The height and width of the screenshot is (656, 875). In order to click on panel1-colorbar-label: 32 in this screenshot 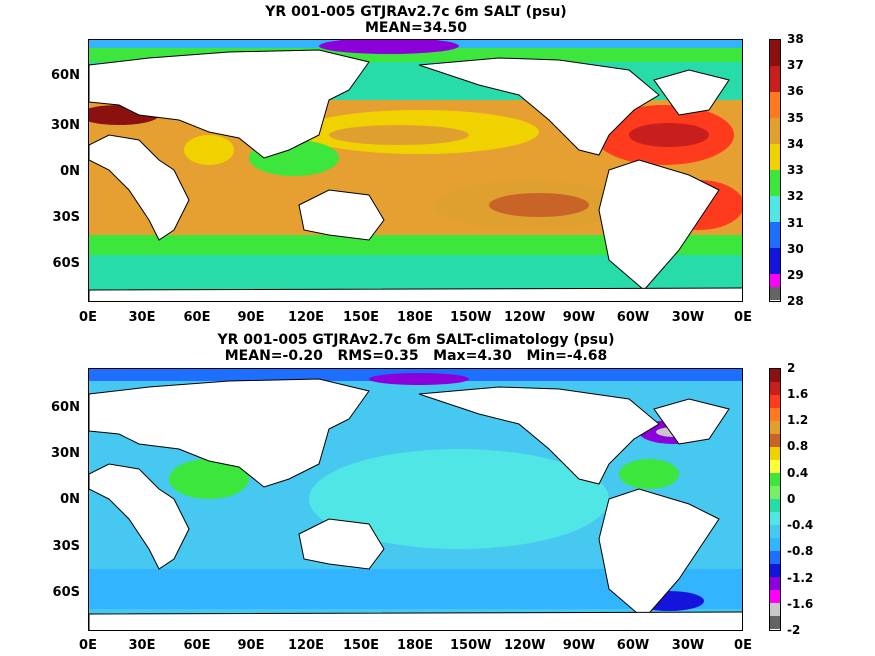, I will do `click(795, 196)`.